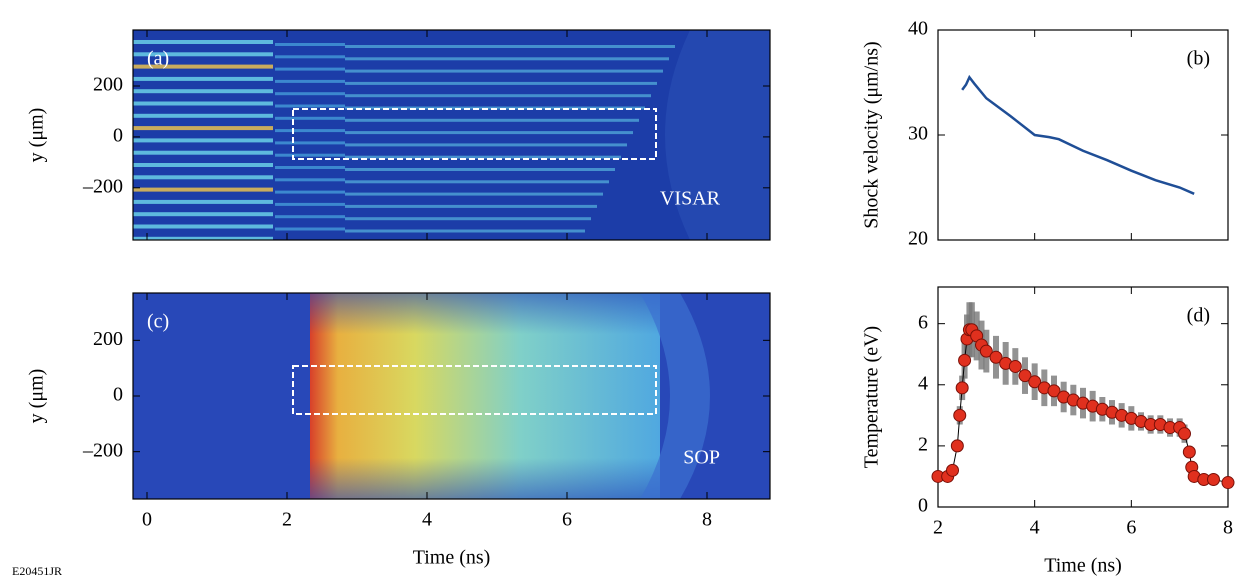 This screenshot has width=1241, height=582. Describe the element at coordinates (918, 134) in the screenshot. I see `y-tick-label: 30` at that location.